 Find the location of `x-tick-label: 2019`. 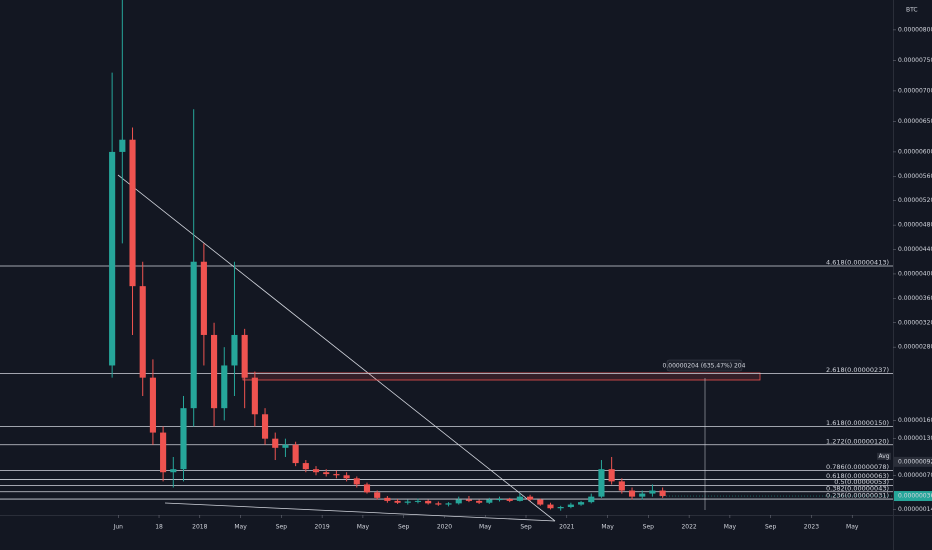

x-tick-label: 2019 is located at coordinates (321, 527).